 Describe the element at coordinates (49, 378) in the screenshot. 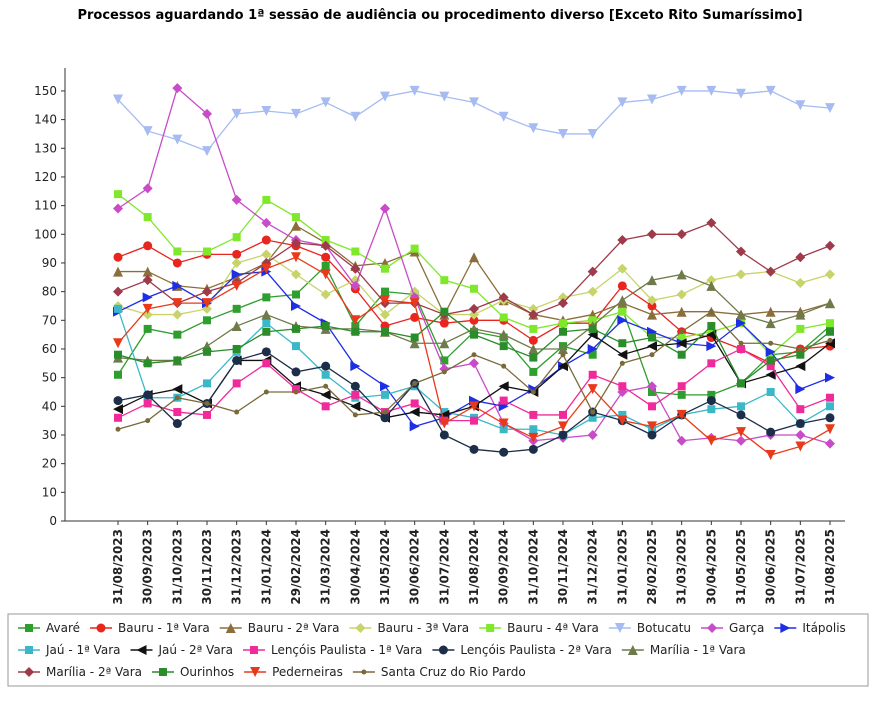

I see `y-tick-label: 50` at that location.